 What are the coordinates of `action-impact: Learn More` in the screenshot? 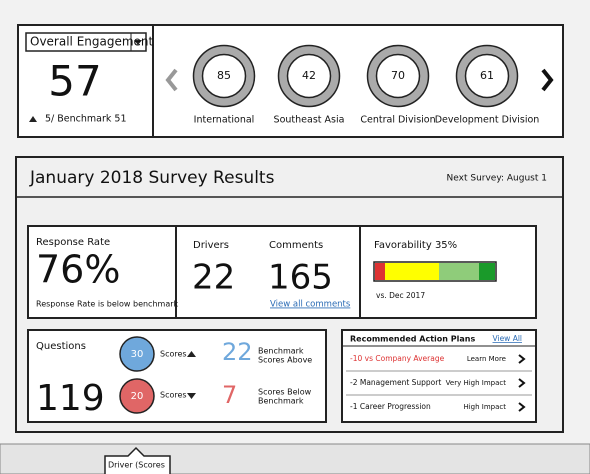 It's located at (486, 359).